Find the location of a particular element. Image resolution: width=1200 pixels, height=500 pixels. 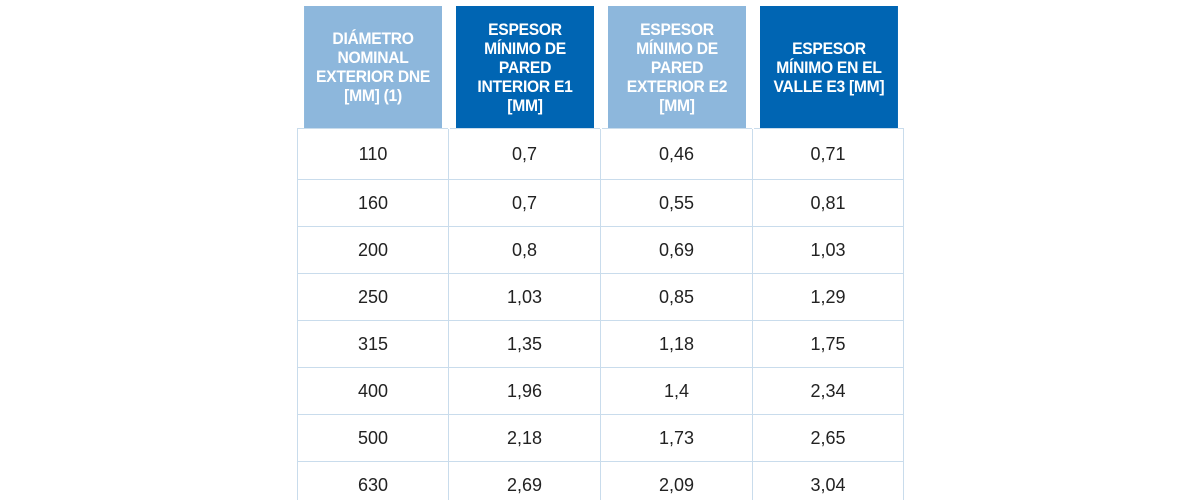

table-row: 400 1,96 1,4 2,34 is located at coordinates (600, 391).